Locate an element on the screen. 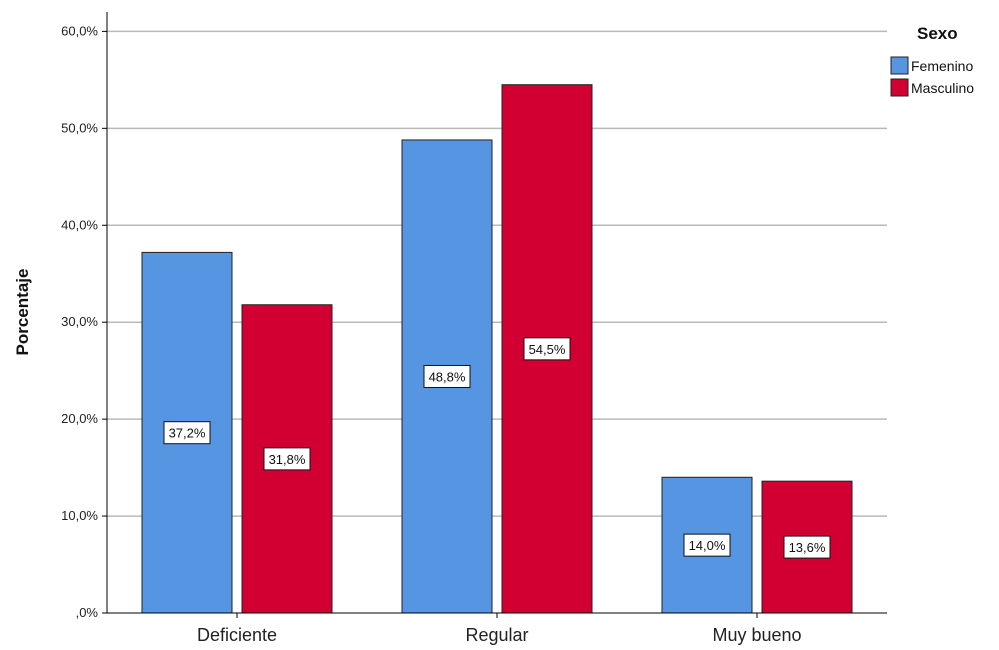 This screenshot has width=999, height=650. data-label: 13,6% is located at coordinates (807, 547).